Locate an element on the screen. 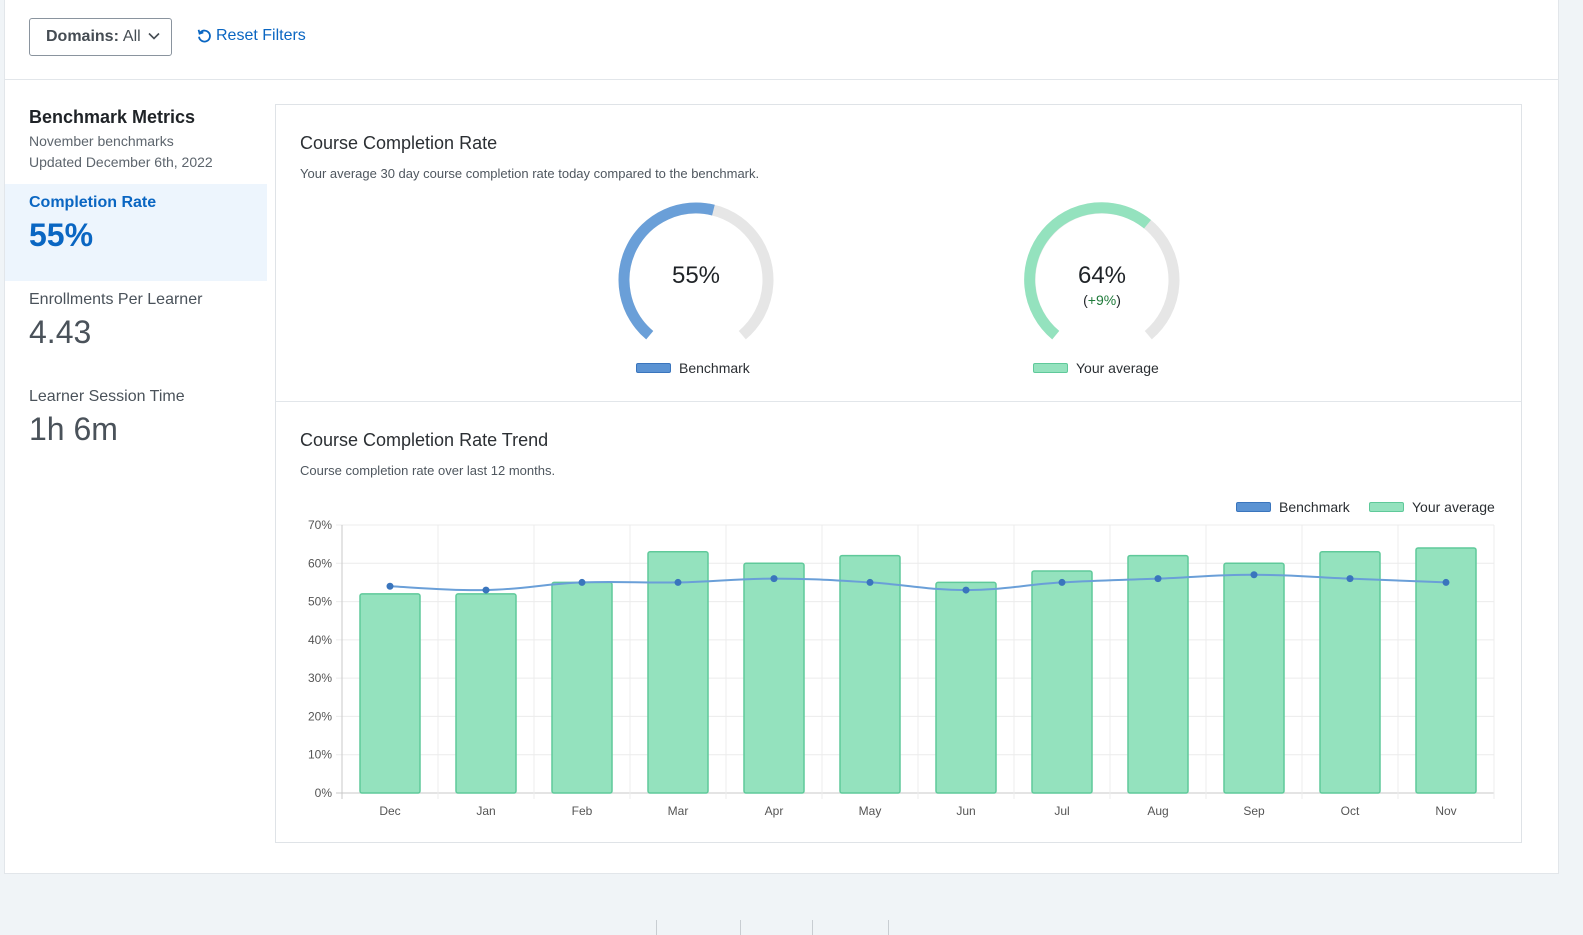  y-tick-label: 20% is located at coordinates (320, 716).